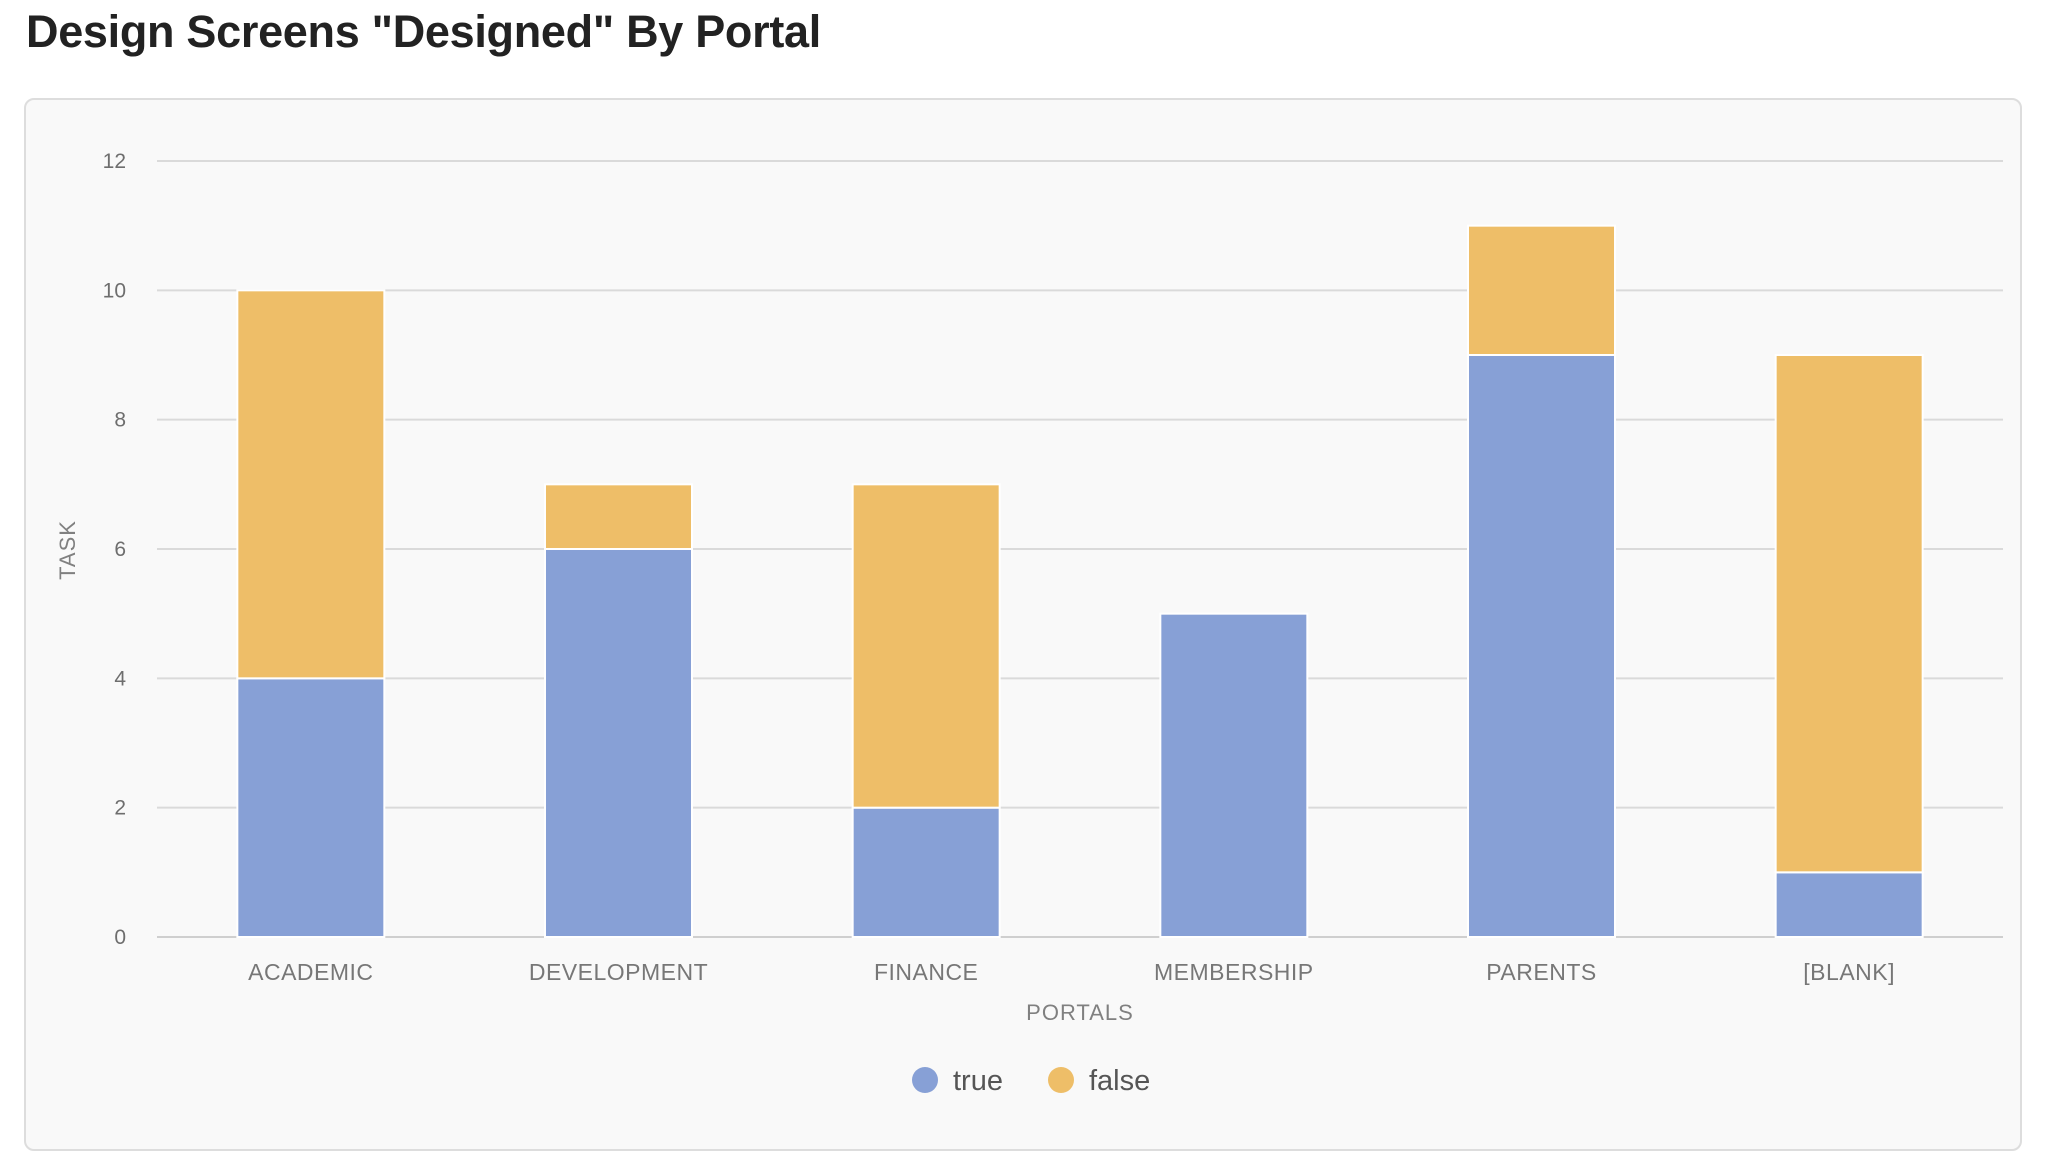  I want to click on page-title: Design Screens "Designed" By Portal, so click(423, 31).